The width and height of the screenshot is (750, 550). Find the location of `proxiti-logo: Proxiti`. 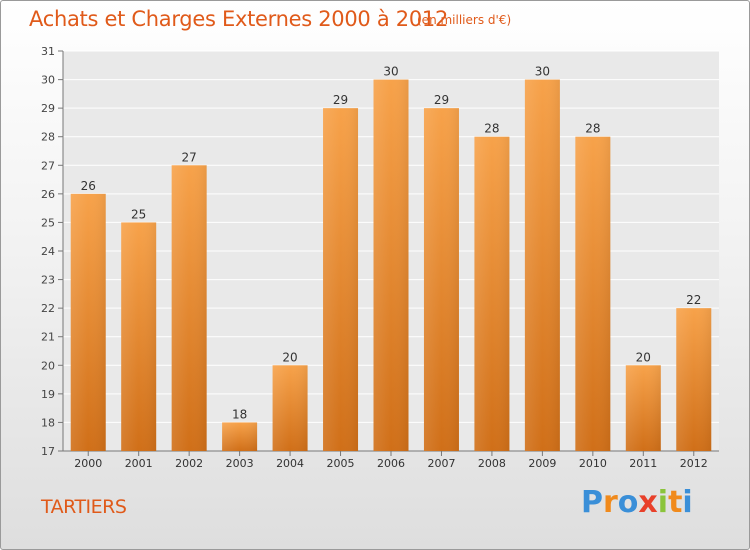

proxiti-logo: Proxiti is located at coordinates (637, 502).